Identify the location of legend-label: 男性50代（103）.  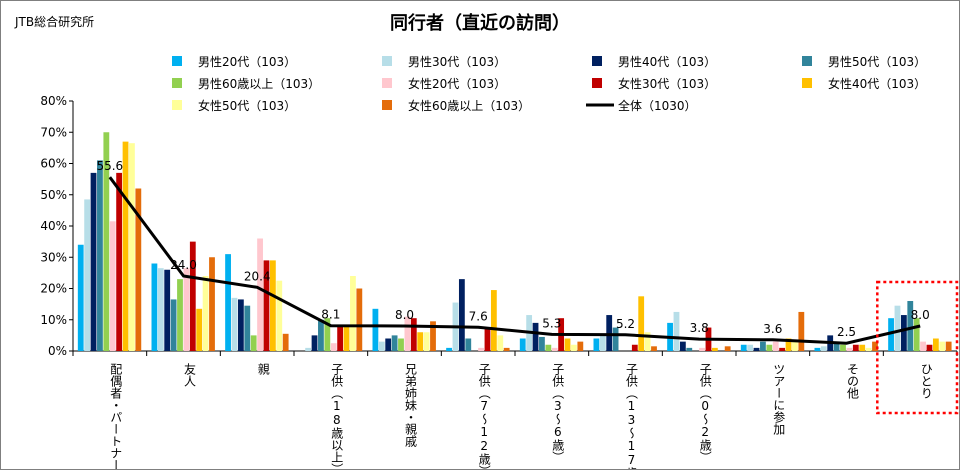
(877, 62).